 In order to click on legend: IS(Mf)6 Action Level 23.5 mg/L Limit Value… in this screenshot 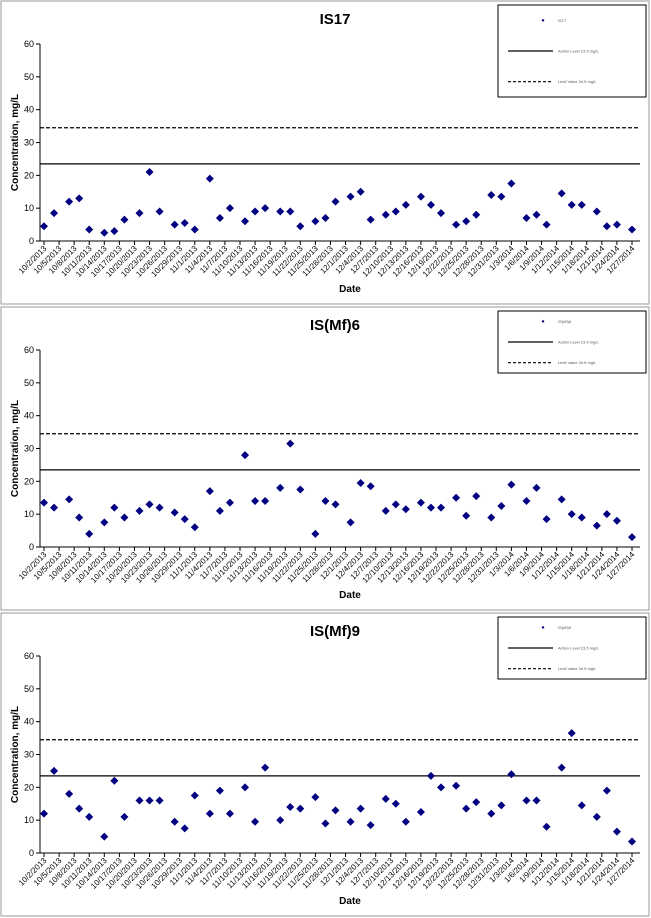, I will do `click(572, 342)`.